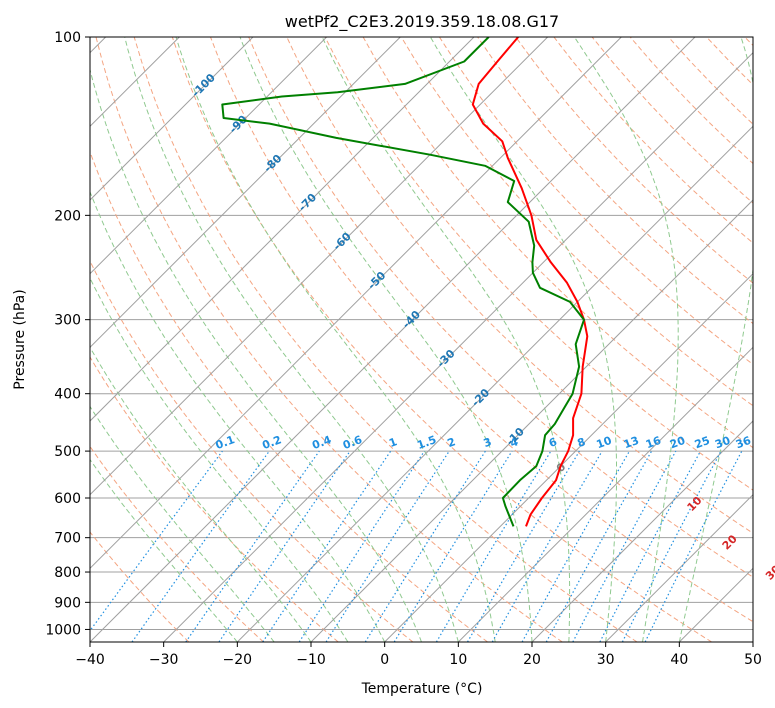  I want to click on mixing-ratio-label: 25, so click(702, 442).